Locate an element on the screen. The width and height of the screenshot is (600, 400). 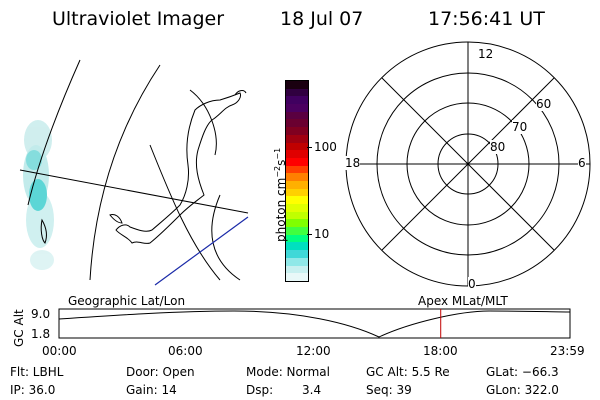
auroral-emission is located at coordinates (38, 195).